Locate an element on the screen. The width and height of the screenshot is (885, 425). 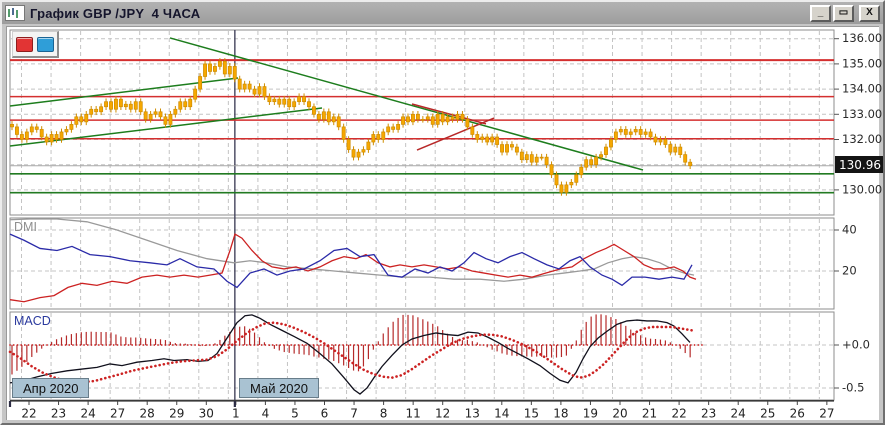
macd-line is located at coordinates (350, 354).